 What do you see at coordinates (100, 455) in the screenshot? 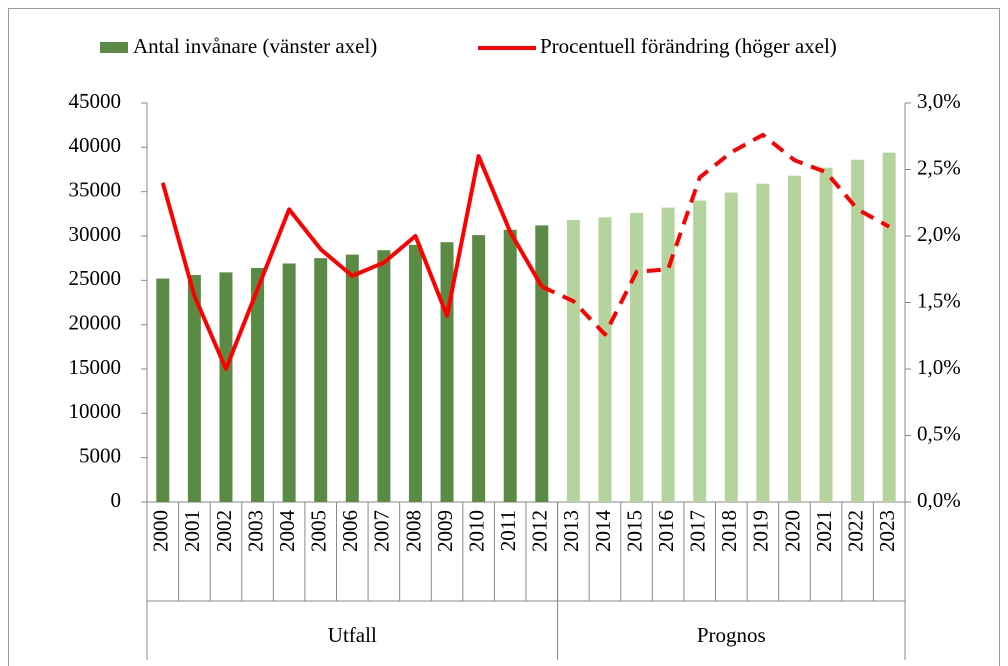
I see `y-tick-label: 5000` at bounding box center [100, 455].